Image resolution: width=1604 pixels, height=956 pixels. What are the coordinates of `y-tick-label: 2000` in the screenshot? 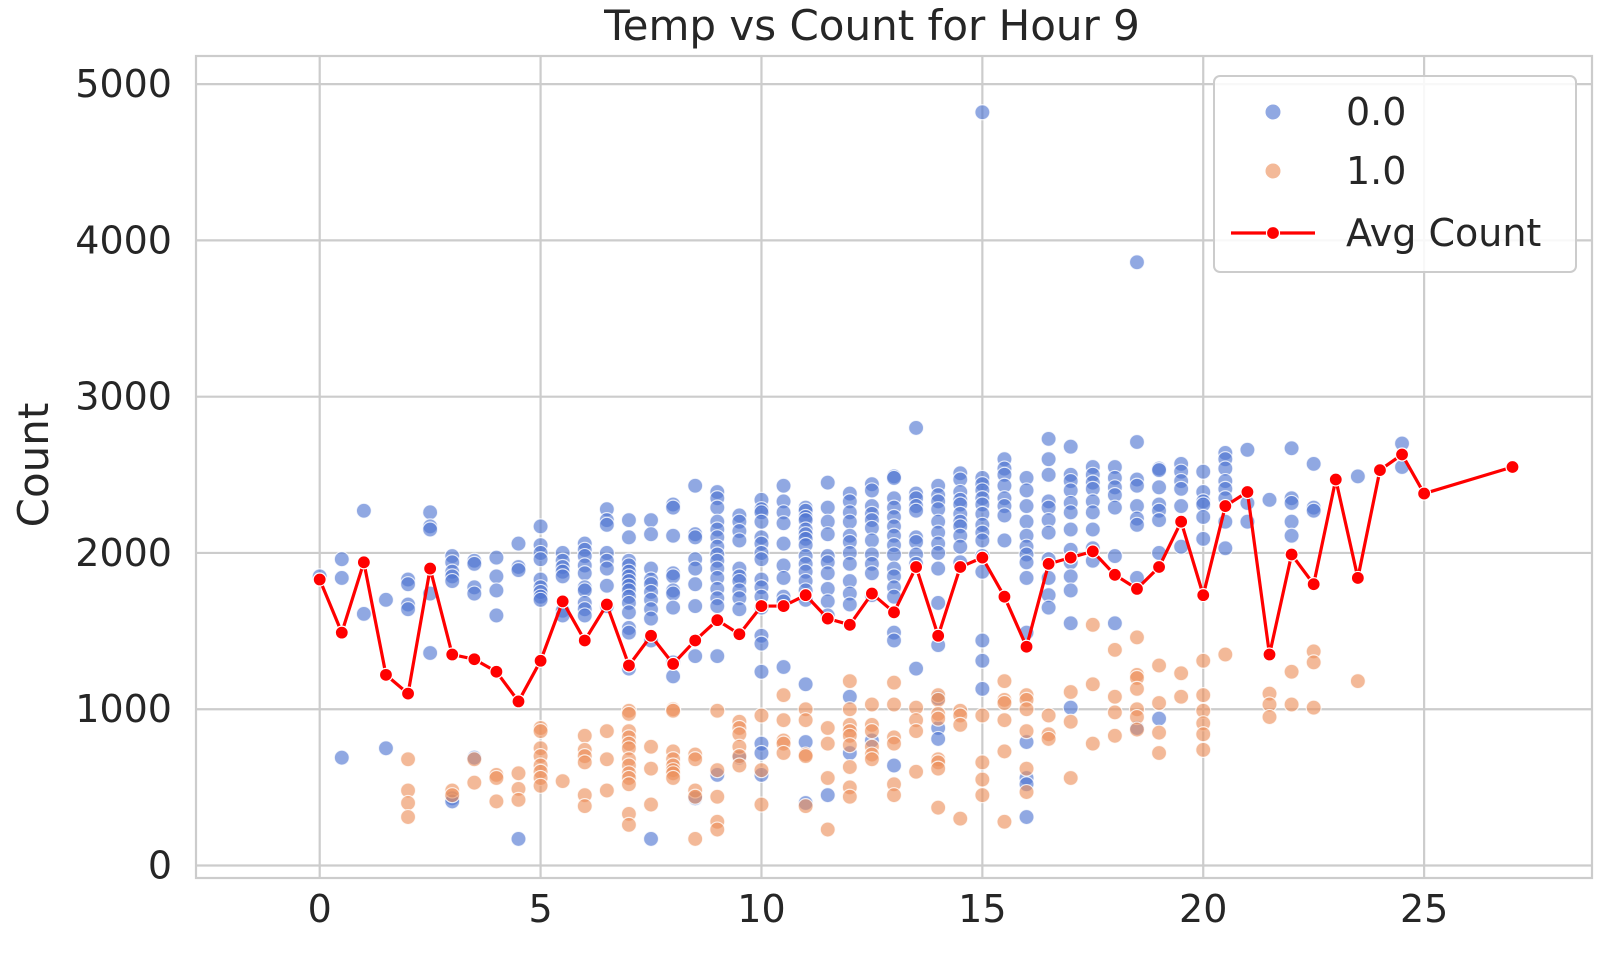 It's located at (123, 553).